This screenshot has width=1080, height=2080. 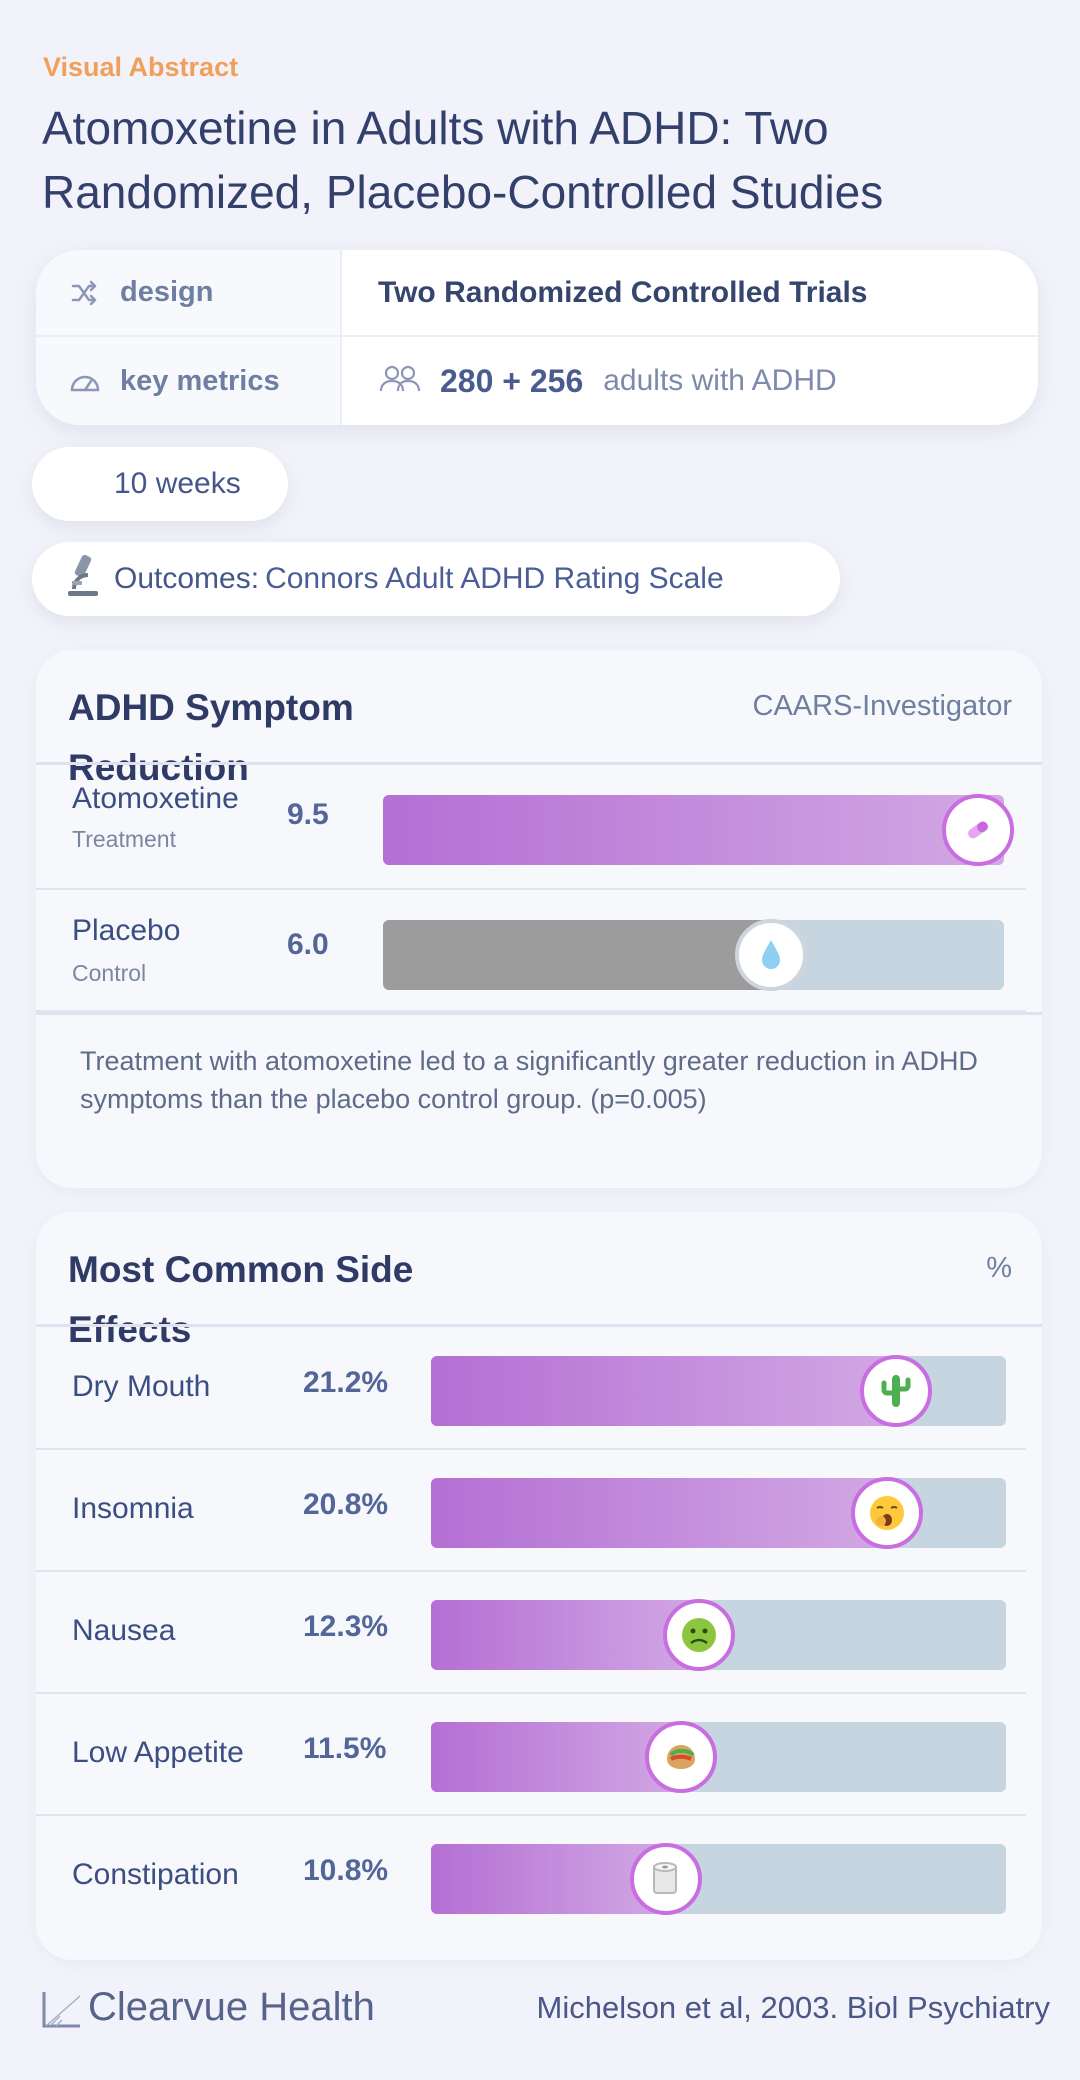 What do you see at coordinates (187, 578) in the screenshot?
I see `outcomes-label: Outcomes:` at bounding box center [187, 578].